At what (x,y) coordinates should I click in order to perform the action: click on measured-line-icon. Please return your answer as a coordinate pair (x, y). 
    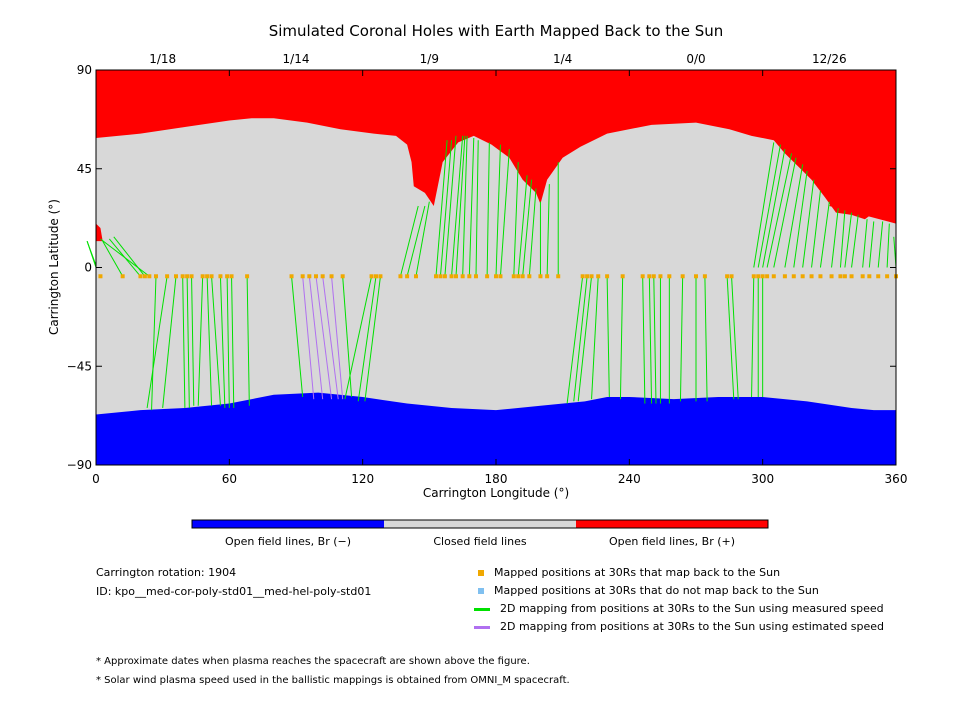
    Looking at the image, I should click on (482, 609).